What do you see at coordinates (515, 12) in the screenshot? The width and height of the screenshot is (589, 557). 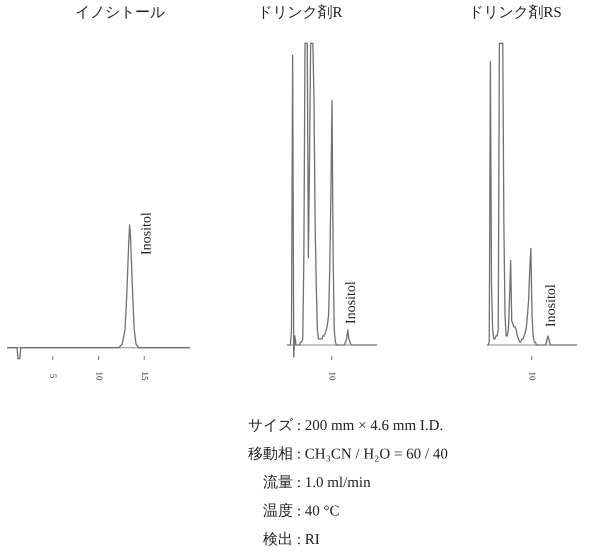 I see `chart-title: ドリンク剤RS` at bounding box center [515, 12].